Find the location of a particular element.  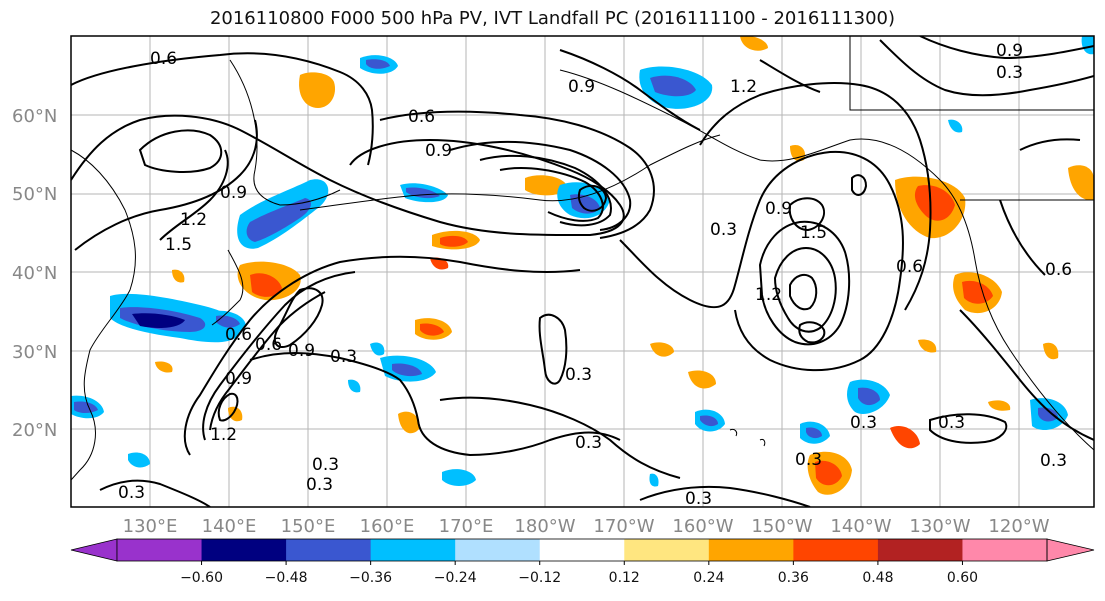

coastline-asia is located at coordinates (103, 315).